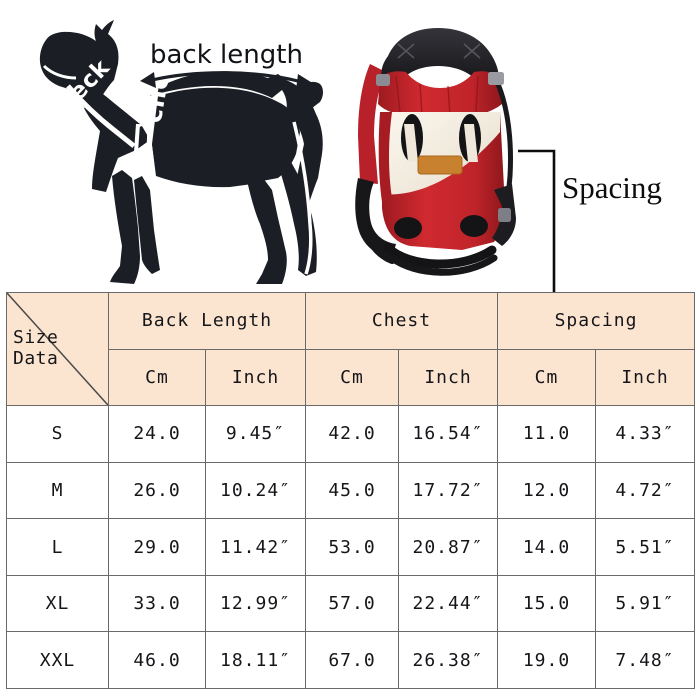 This screenshot has width=700, height=700. I want to click on chest-divider-line, so click(152, 134).